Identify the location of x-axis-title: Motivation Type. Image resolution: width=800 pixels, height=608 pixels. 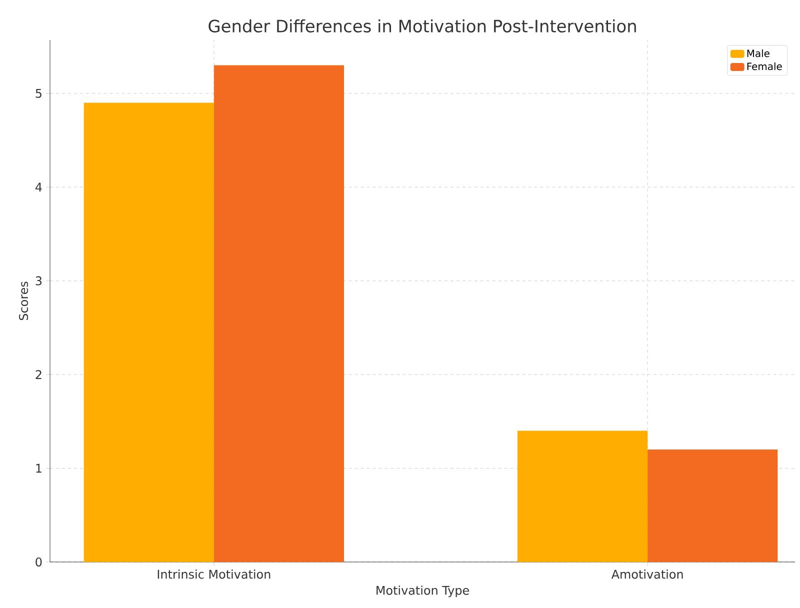
(423, 592).